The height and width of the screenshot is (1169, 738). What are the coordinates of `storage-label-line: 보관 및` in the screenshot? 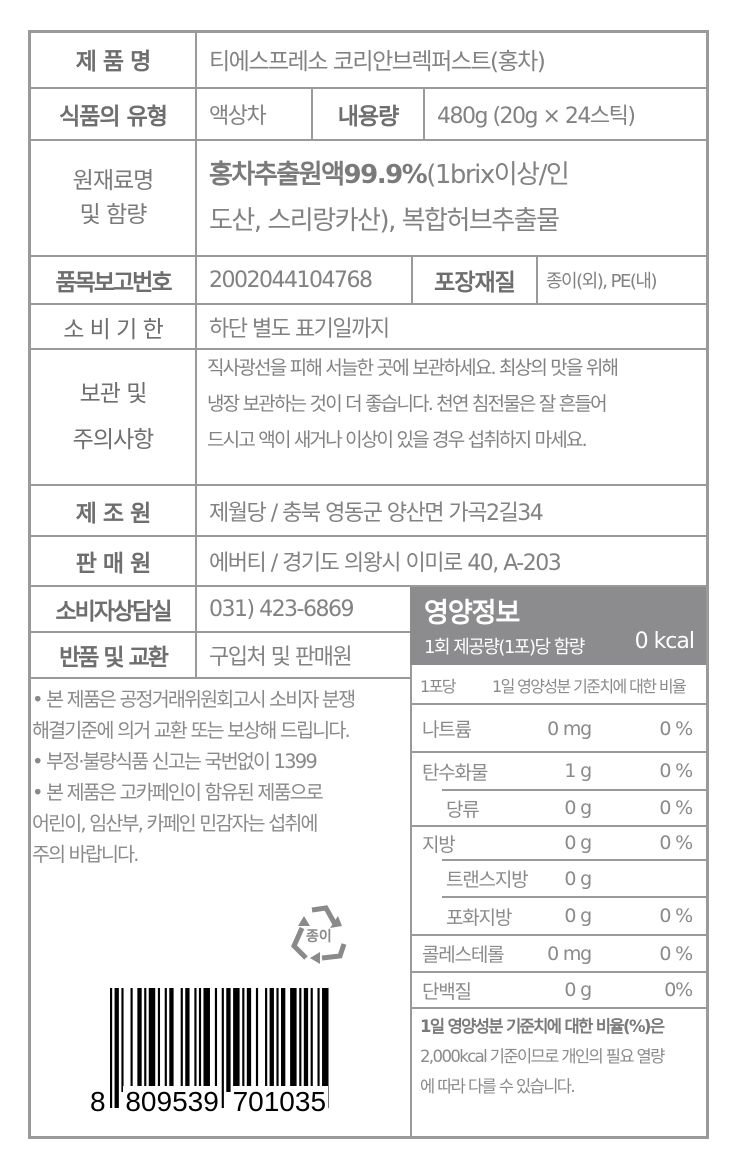 It's located at (113, 394).